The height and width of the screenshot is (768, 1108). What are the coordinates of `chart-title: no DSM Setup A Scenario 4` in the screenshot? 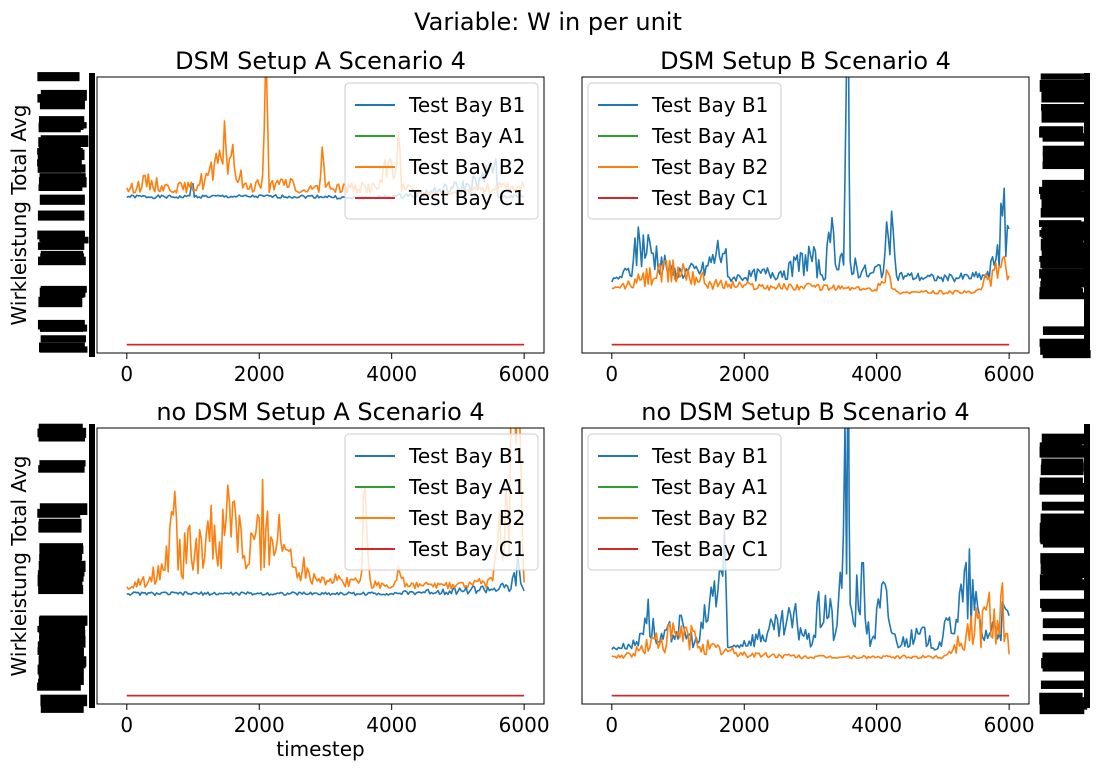 It's located at (320, 412).